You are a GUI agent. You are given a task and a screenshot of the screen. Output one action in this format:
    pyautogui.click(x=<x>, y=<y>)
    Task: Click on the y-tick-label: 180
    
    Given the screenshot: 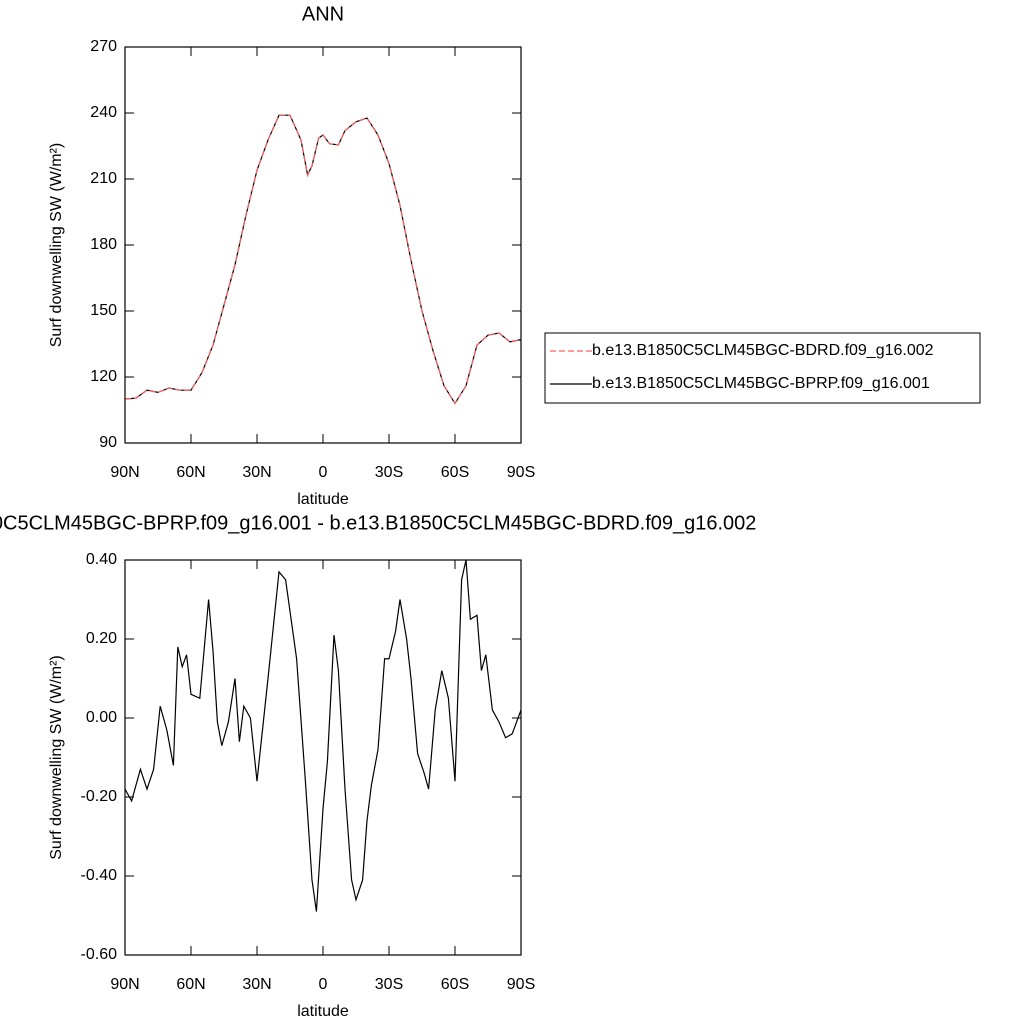 What is the action you would take?
    pyautogui.click(x=103, y=244)
    